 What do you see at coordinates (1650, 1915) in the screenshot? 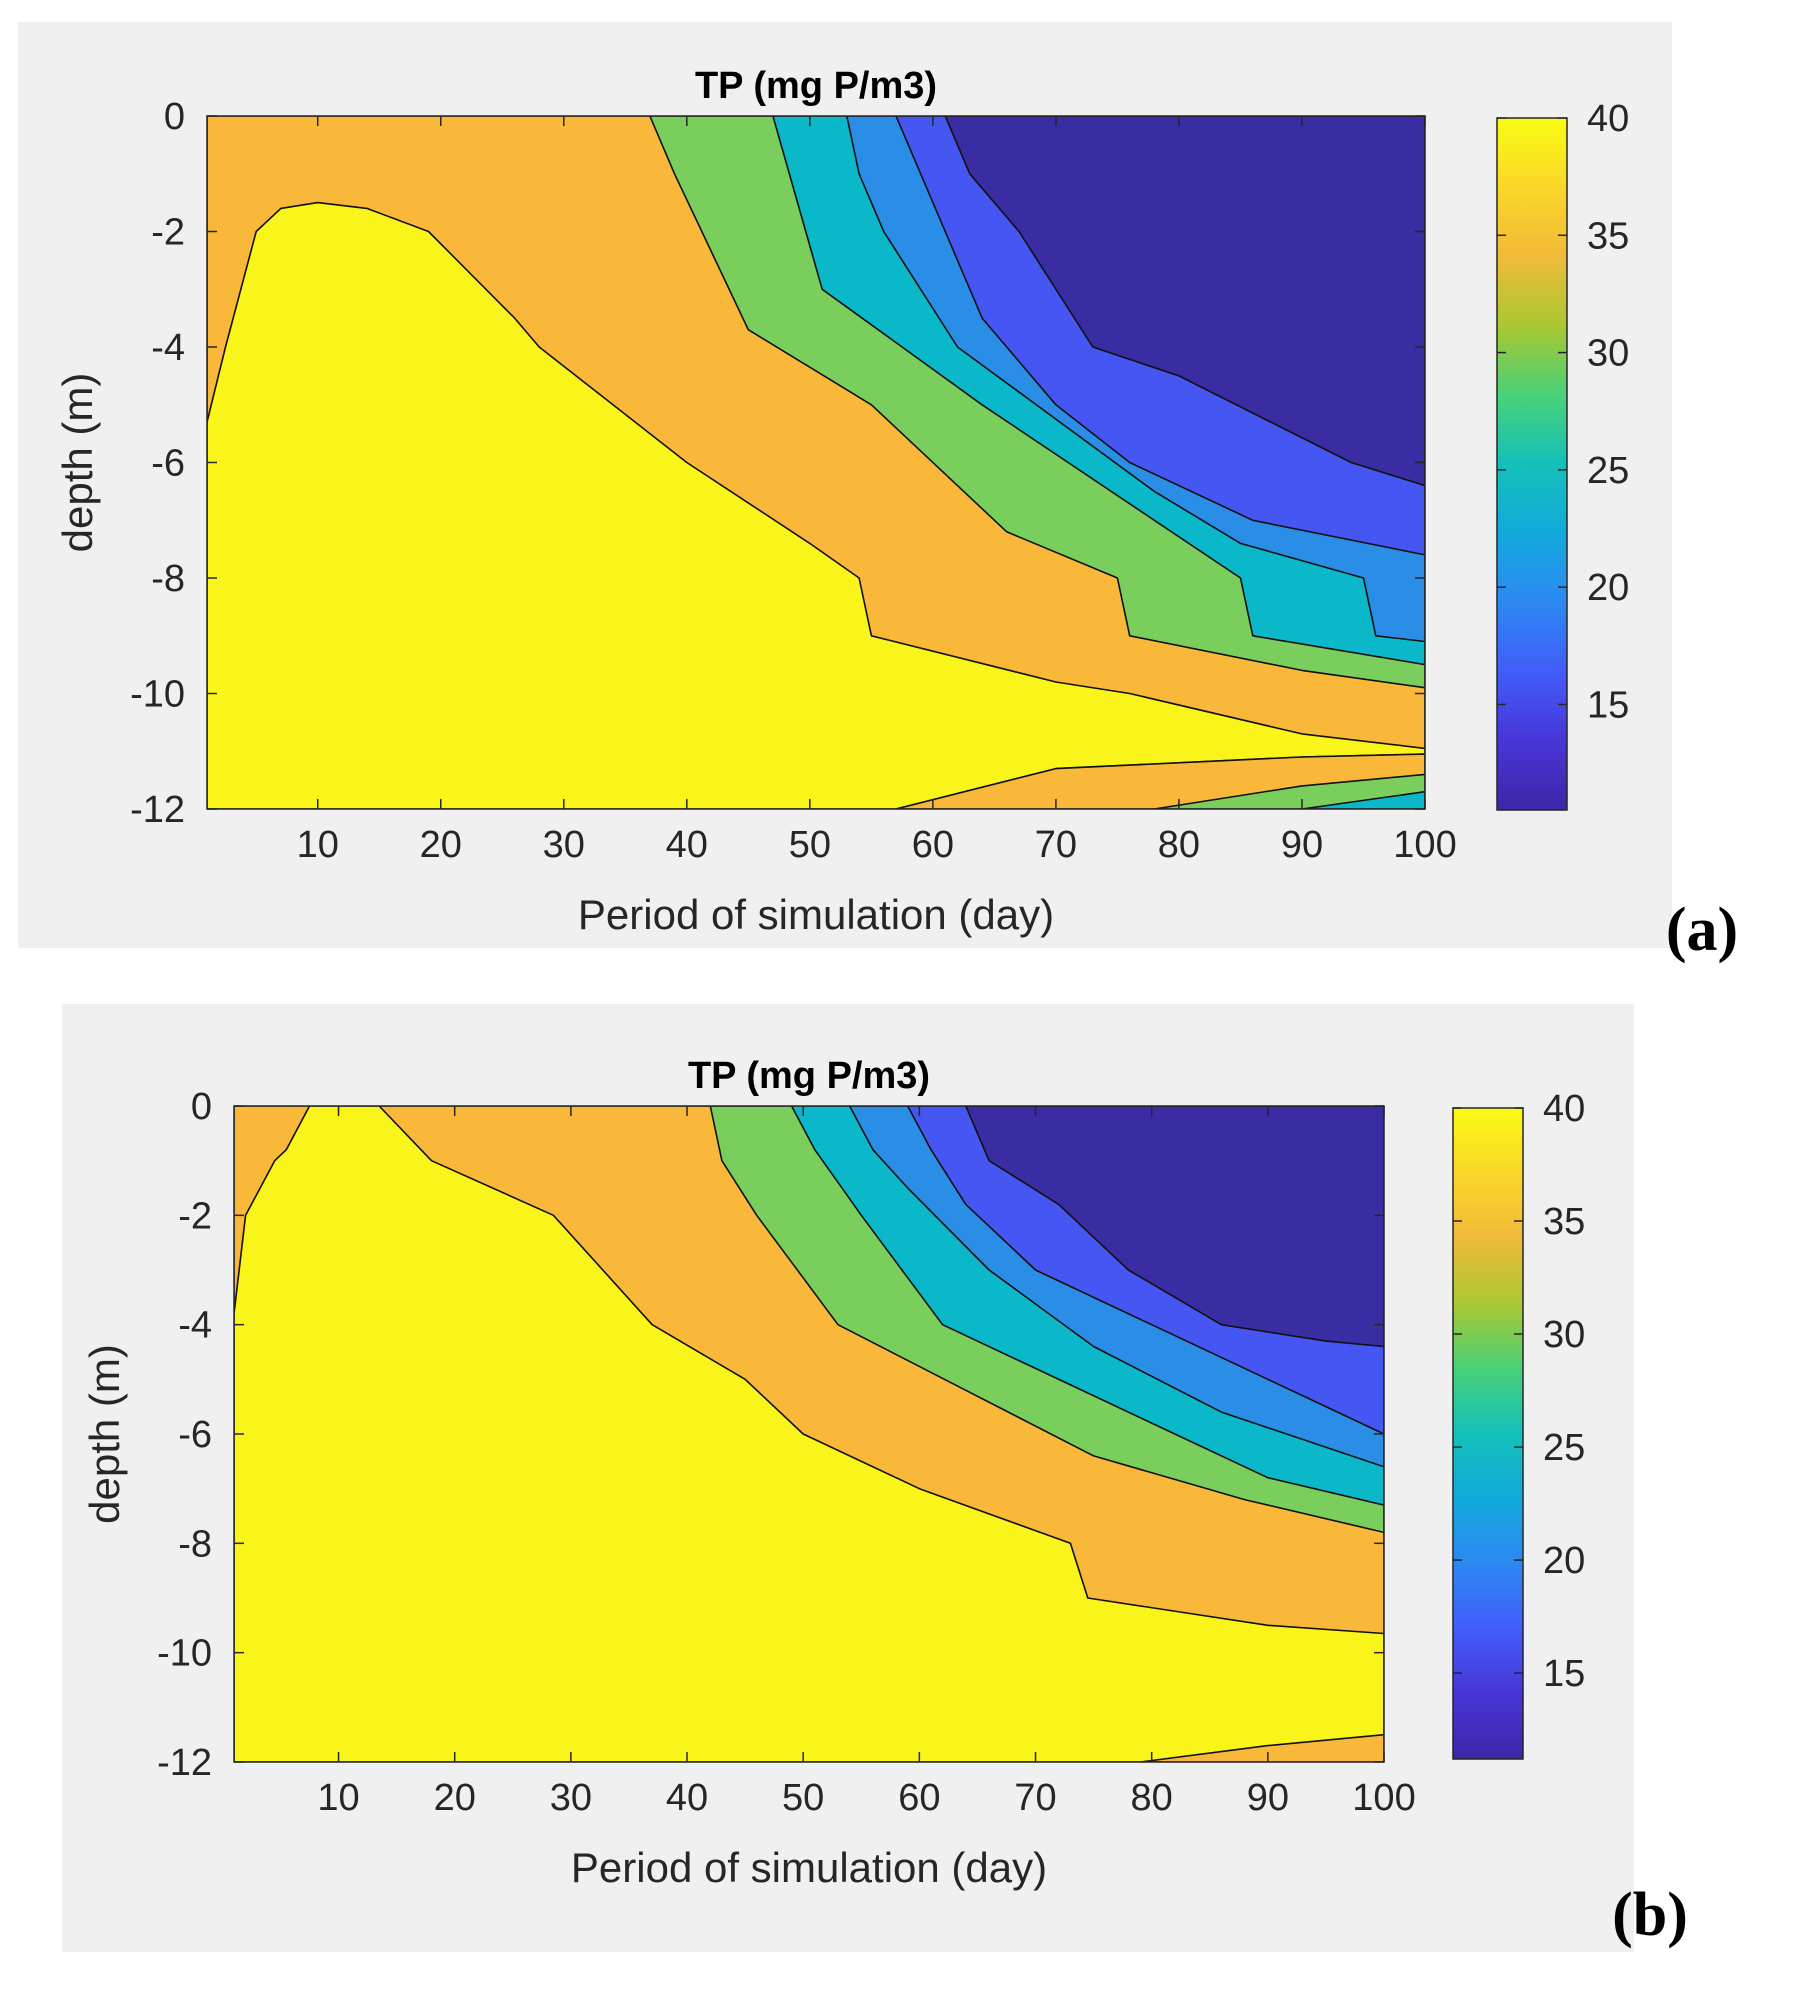
I see `panel-label: (b)` at bounding box center [1650, 1915].